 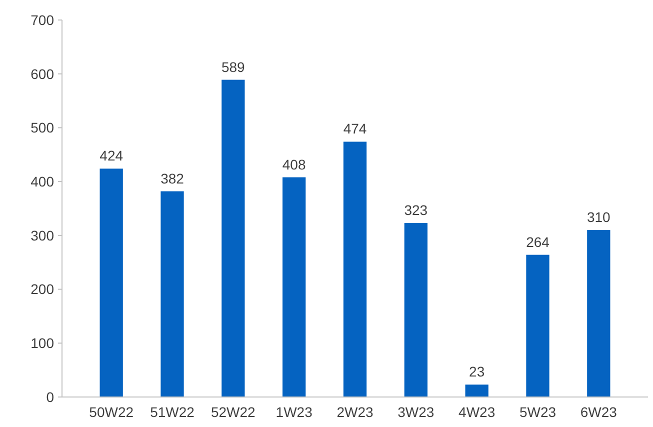 What do you see at coordinates (416, 210) in the screenshot?
I see `data-label: 323` at bounding box center [416, 210].